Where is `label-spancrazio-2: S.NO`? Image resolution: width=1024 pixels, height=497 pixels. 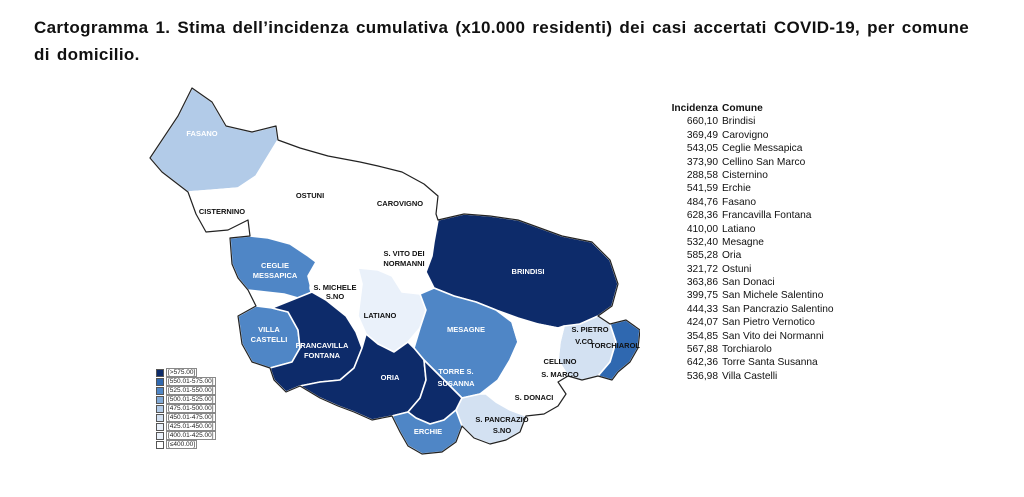 label-spancrazio-2: S.NO is located at coordinates (502, 430).